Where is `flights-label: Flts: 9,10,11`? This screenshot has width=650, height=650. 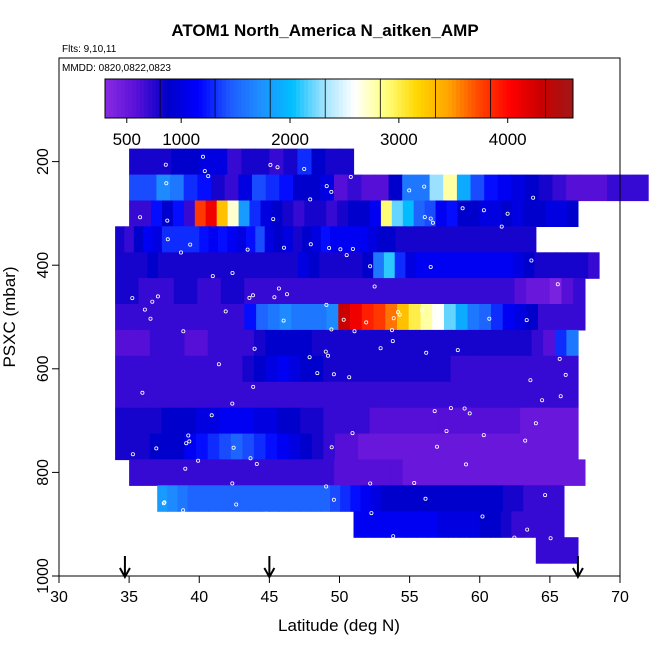
flights-label: Flts: 9,10,11 is located at coordinates (89, 49).